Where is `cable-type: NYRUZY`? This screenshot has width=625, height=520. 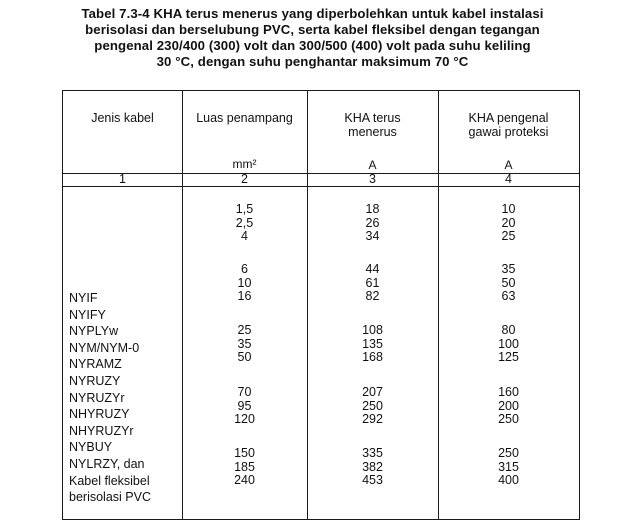 cable-type: NYRUZY is located at coordinates (95, 380).